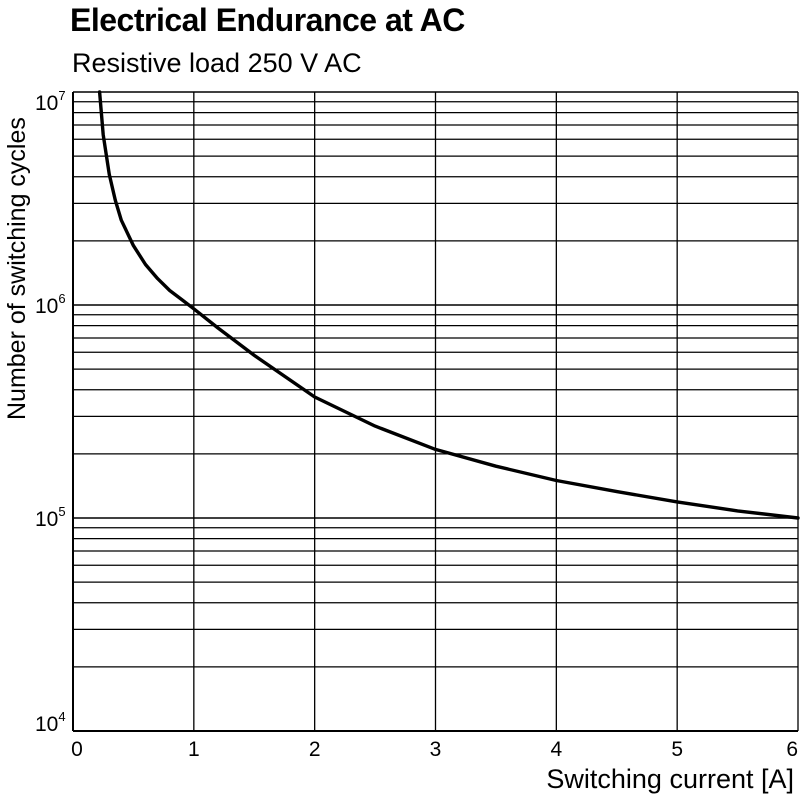 This screenshot has height=804, width=800. I want to click on x-tick-label: 3, so click(436, 749).